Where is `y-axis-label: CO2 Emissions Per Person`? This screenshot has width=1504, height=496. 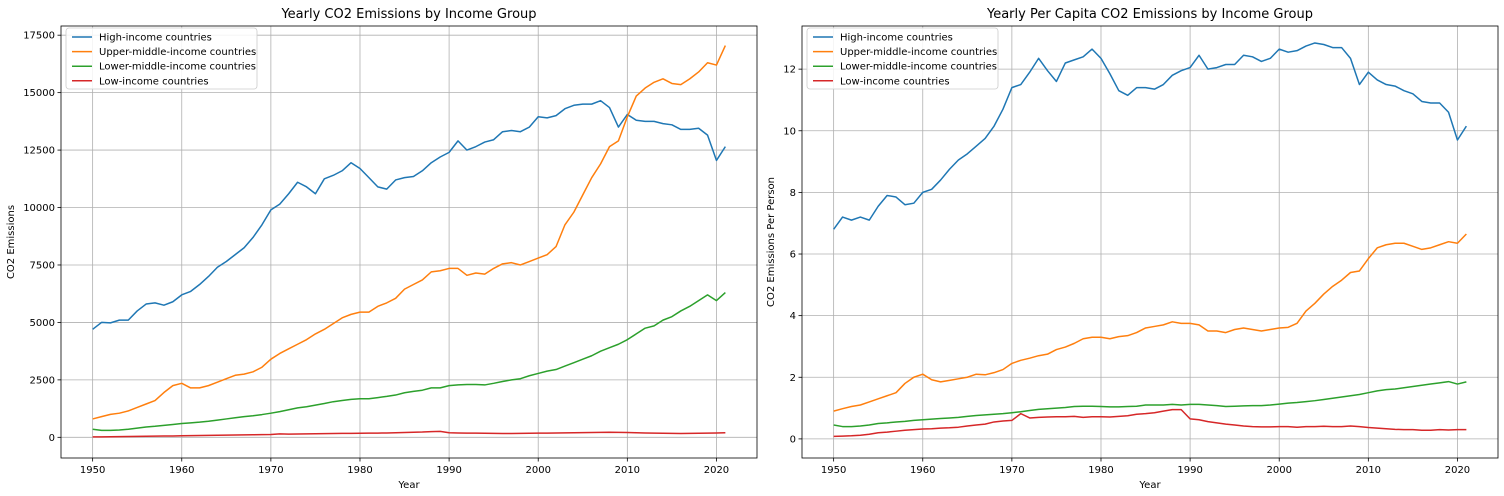
y-axis-label: CO2 Emissions Per Person is located at coordinates (771, 242).